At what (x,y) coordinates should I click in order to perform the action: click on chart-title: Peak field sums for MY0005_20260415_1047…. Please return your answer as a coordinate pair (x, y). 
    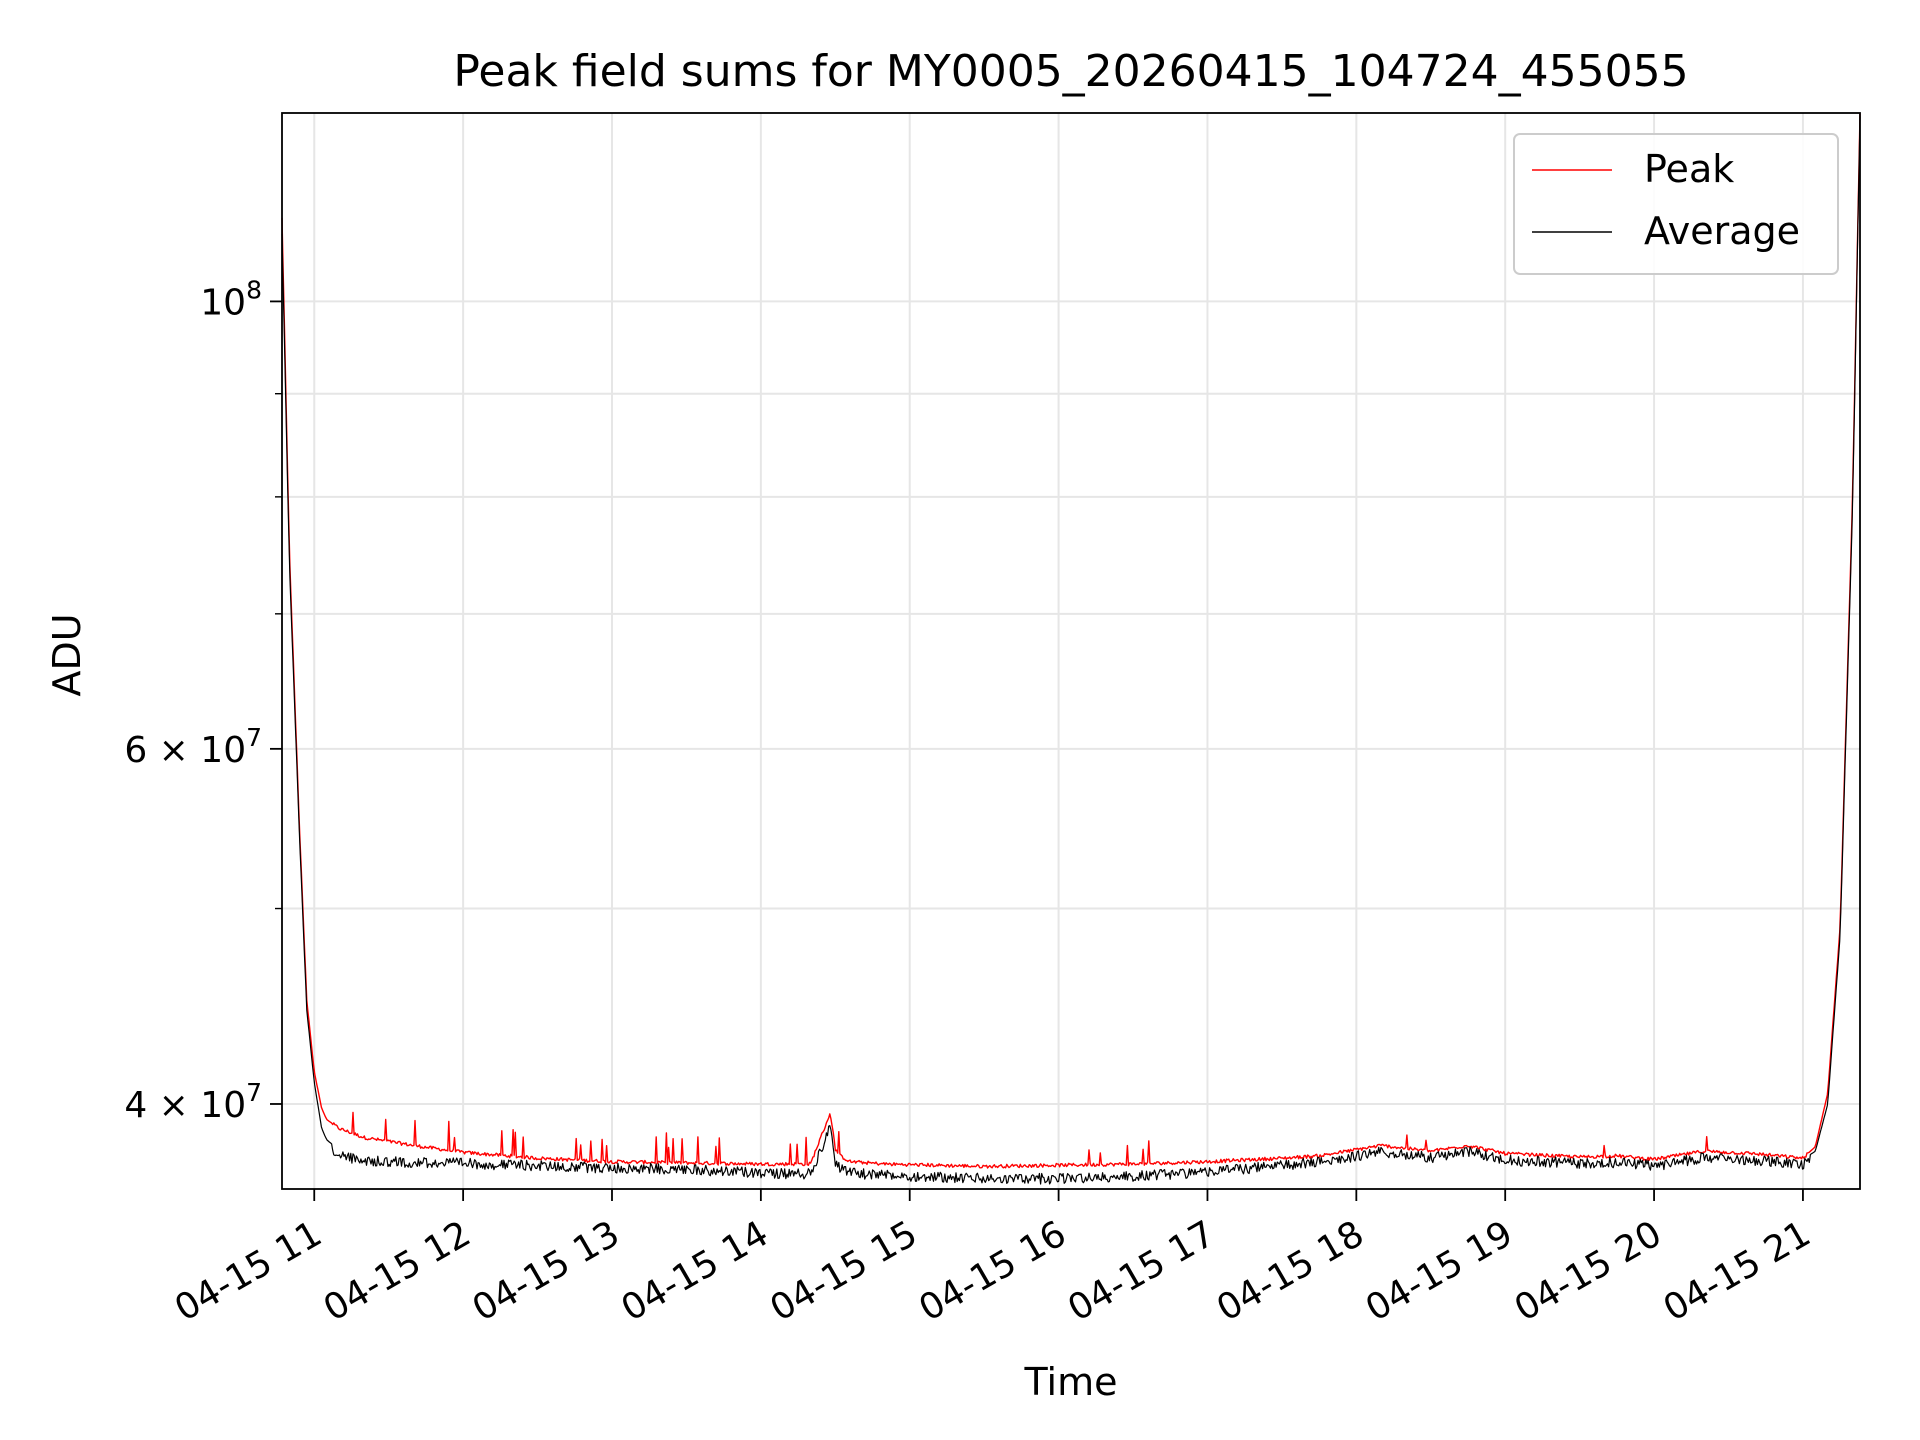
    Looking at the image, I should click on (1070, 71).